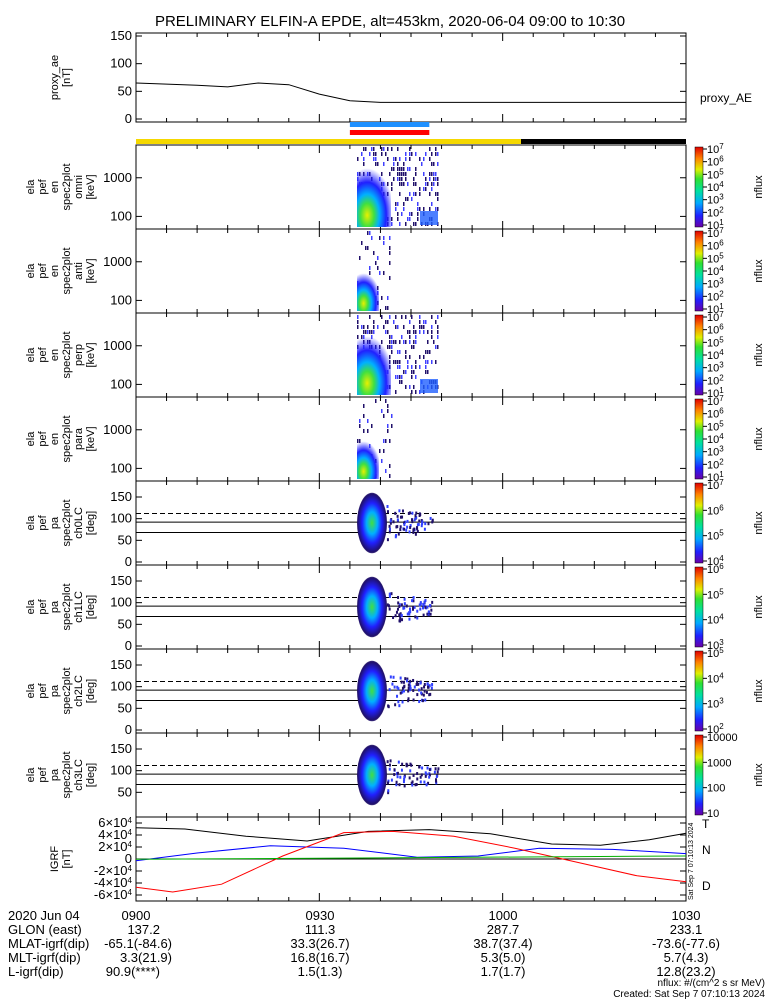  I want to click on pitch-angle-ch3LC, so click(411, 775).